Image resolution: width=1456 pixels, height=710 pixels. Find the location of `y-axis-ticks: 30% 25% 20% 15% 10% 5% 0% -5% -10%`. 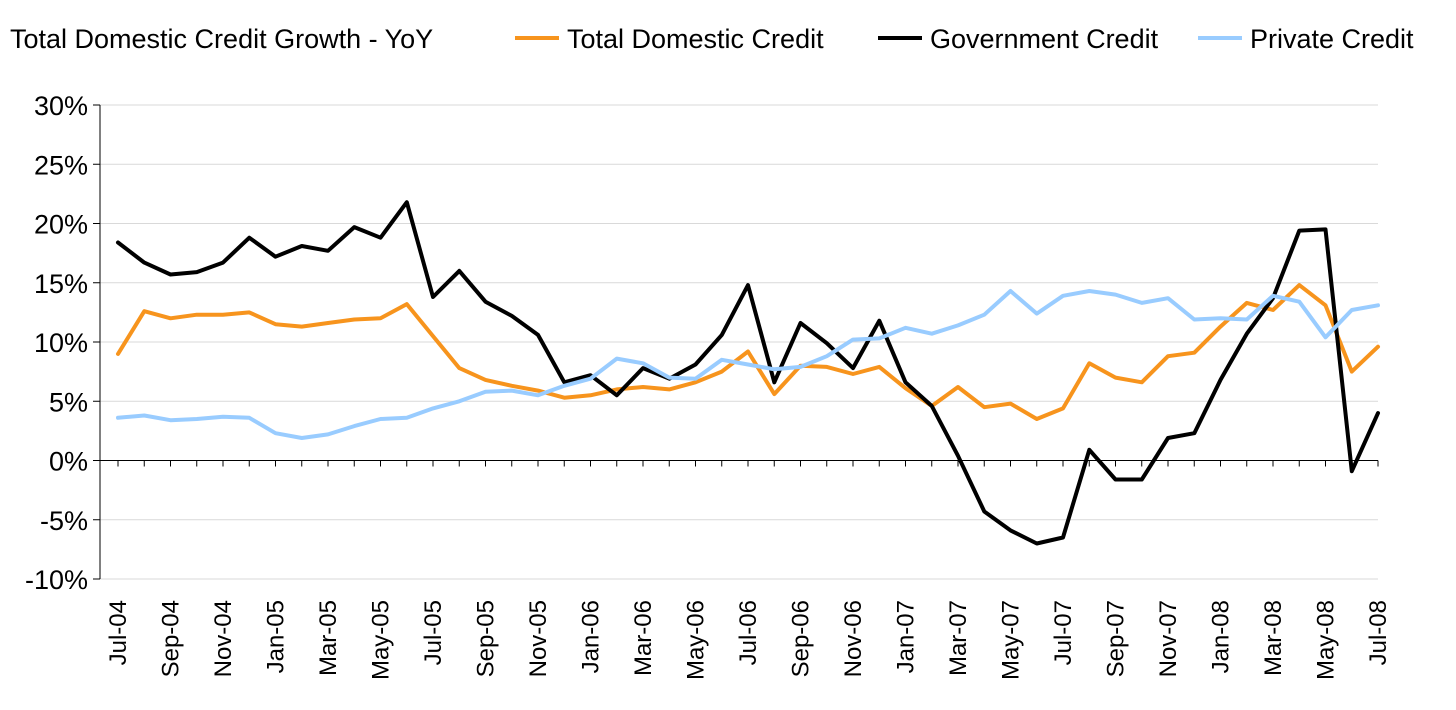

y-axis-ticks: 30% 25% 20% 15% 10% 5% 0% -5% -10% is located at coordinates (62, 343).